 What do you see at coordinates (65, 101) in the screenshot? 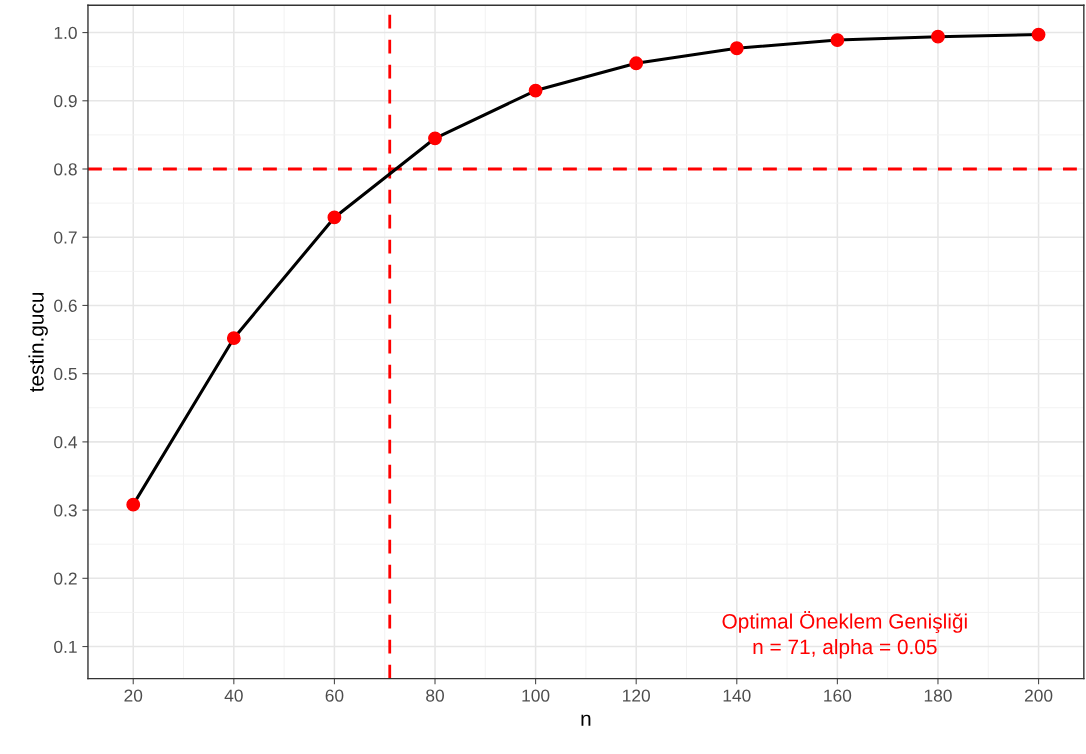
I see `y-tick-label: 0.9` at bounding box center [65, 101].